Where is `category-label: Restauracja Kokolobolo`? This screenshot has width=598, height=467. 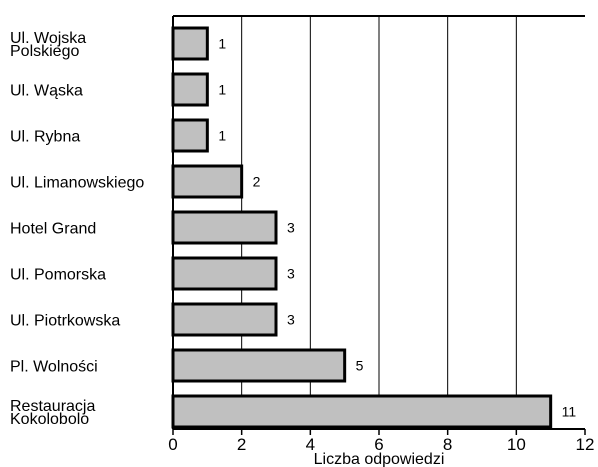
category-label: Restauracja Kokolobolo is located at coordinates (52, 413).